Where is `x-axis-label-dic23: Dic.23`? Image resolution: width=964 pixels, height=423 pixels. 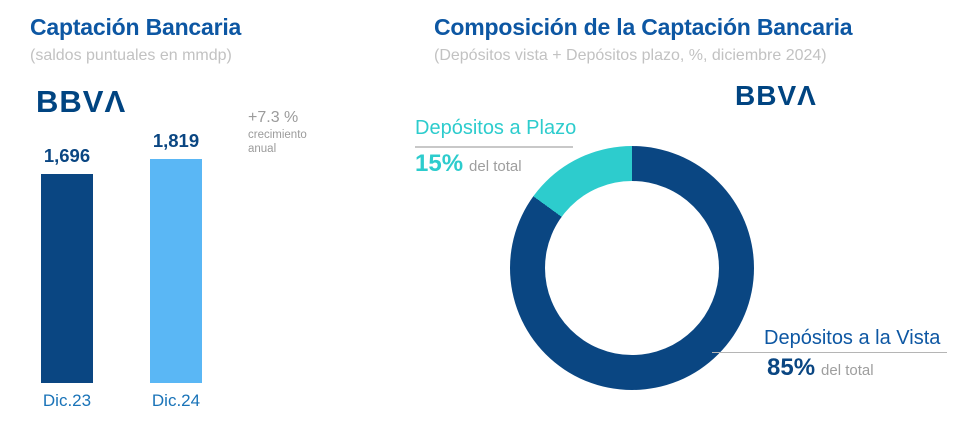 x-axis-label-dic23: Dic.23 is located at coordinates (67, 400).